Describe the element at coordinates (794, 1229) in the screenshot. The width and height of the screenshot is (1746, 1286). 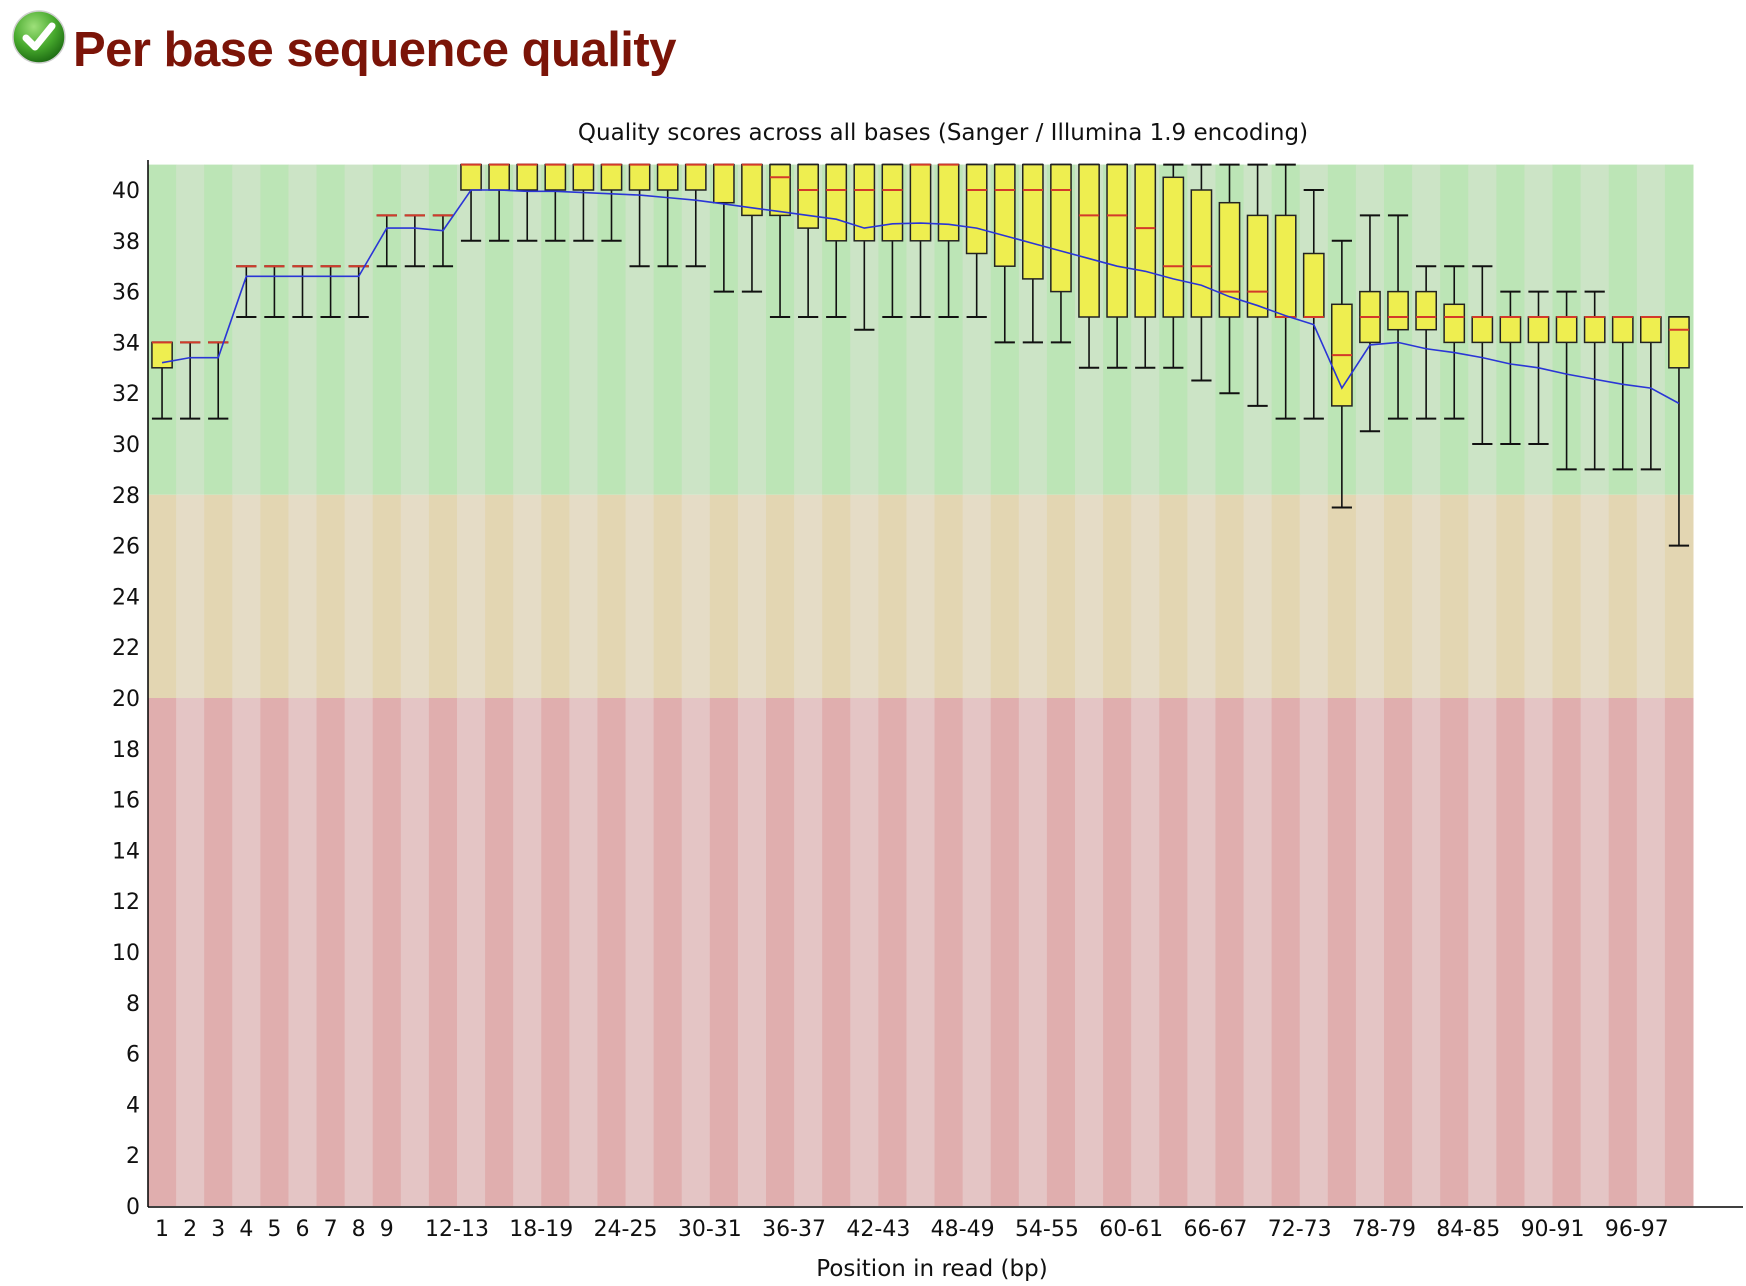
I see `x-tick-label: 36-37` at that location.